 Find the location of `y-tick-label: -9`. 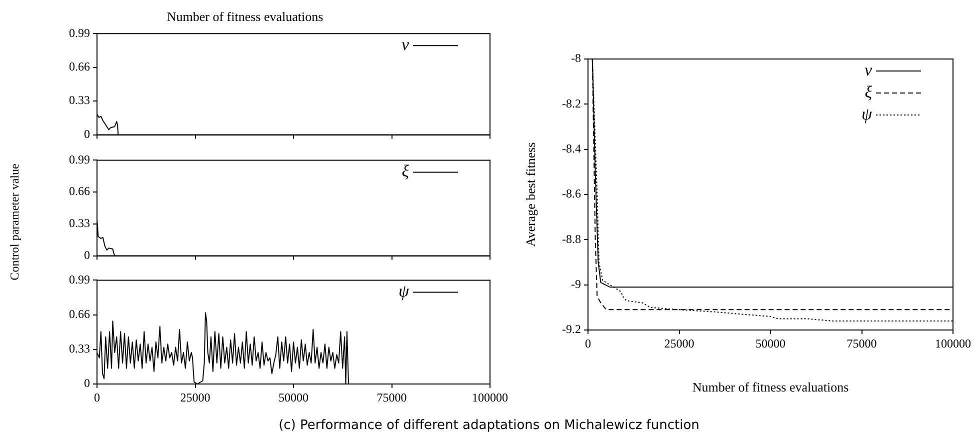

y-tick-label: -9 is located at coordinates (576, 283).